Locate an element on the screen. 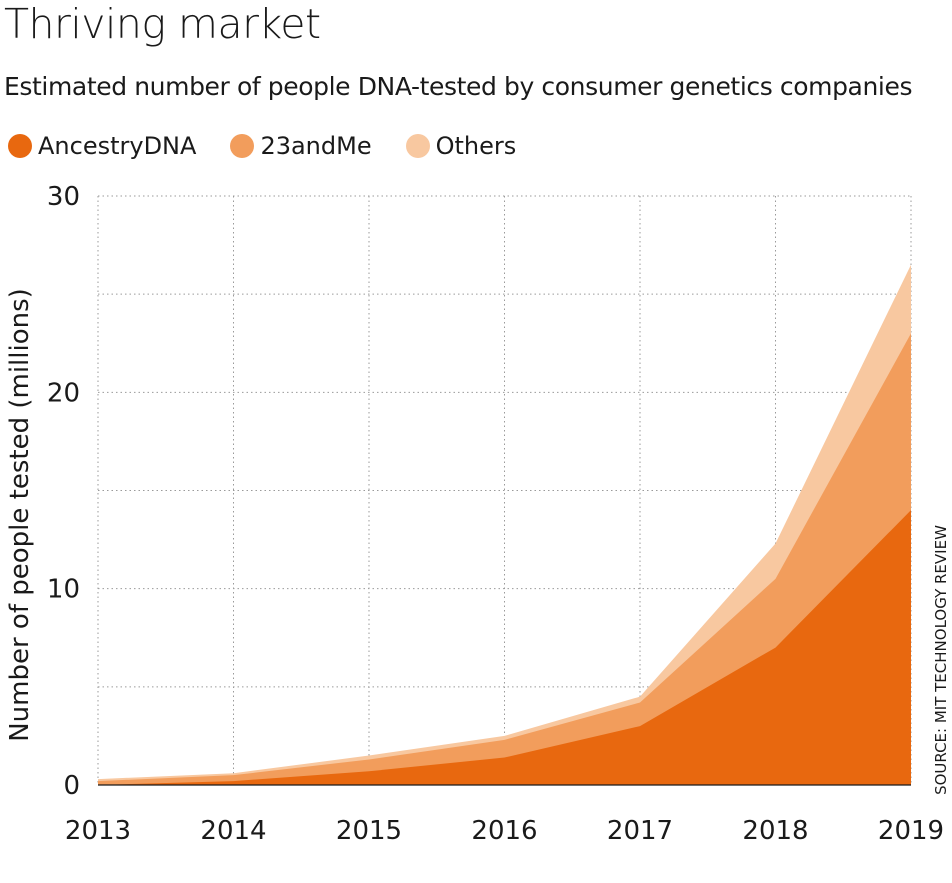 Image resolution: width=952 pixels, height=883 pixels. legend-label-others: Others is located at coordinates (476, 146).